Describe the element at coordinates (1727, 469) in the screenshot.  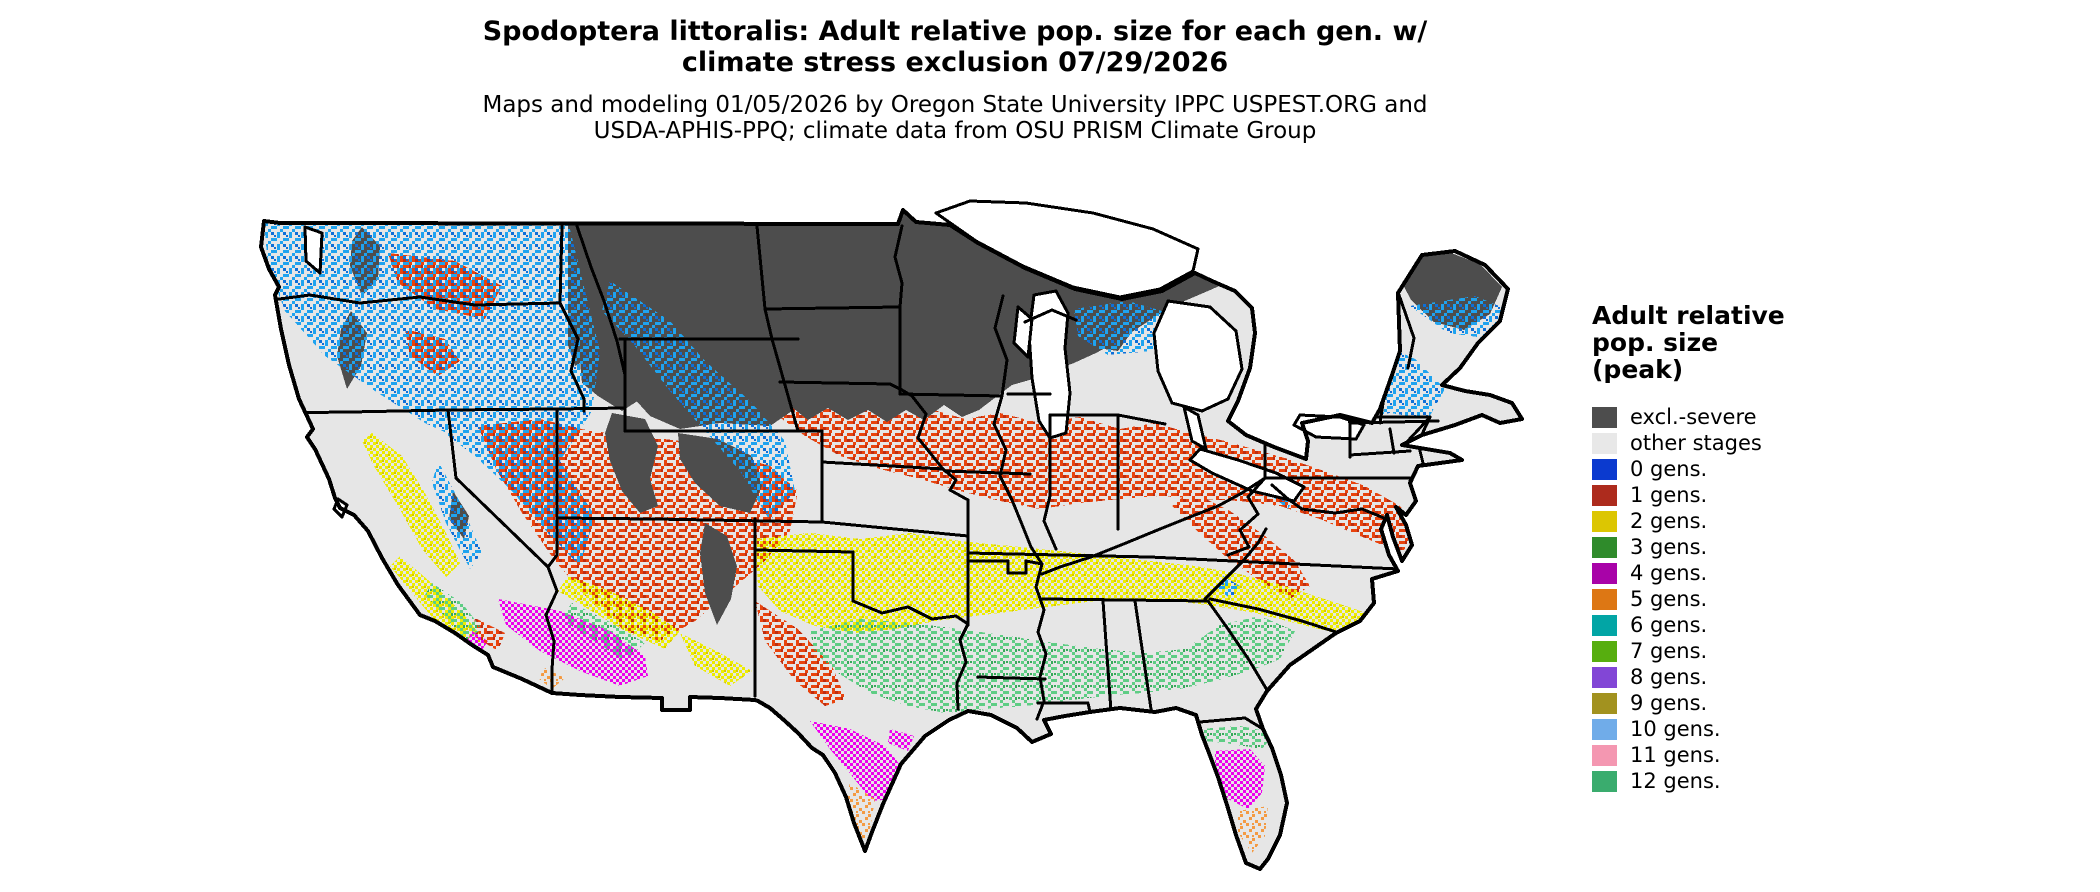
I see `legend-item-2: 0 gens.` at that location.